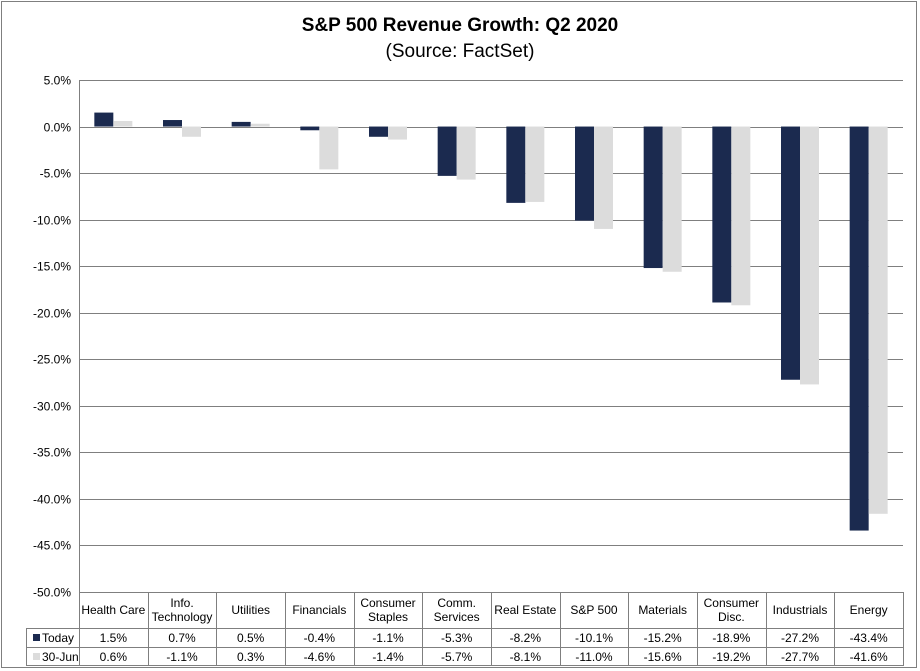  Describe the element at coordinates (593, 657) in the screenshot. I see `data-table-value: -11.0%` at that location.